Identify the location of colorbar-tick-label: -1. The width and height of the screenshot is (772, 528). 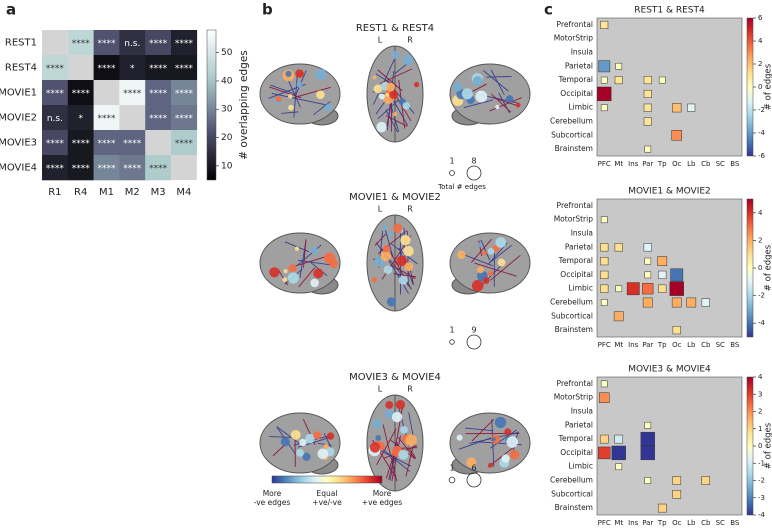
(761, 463).